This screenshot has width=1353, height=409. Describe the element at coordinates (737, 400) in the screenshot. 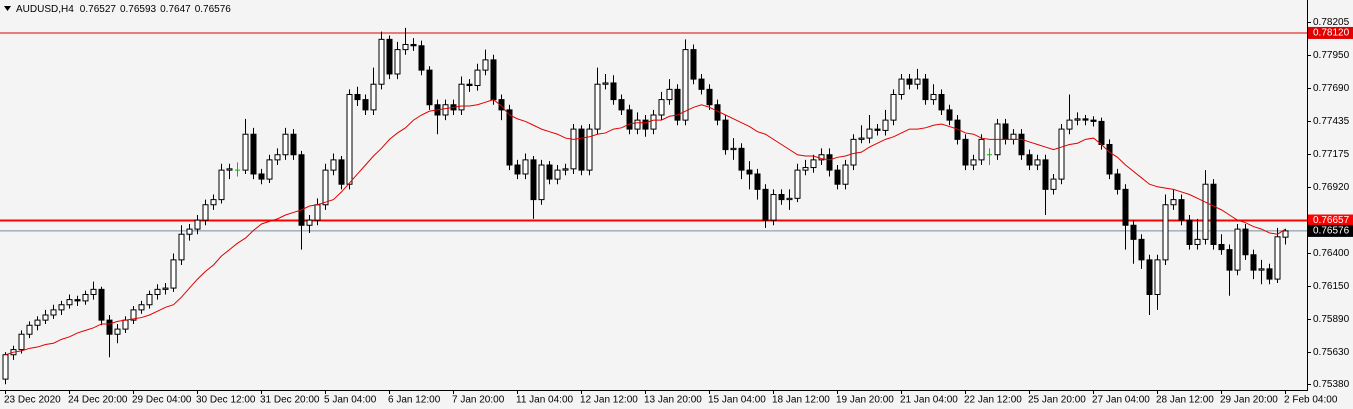

I see `x-tick-label: 15 Jan 04:00` at that location.